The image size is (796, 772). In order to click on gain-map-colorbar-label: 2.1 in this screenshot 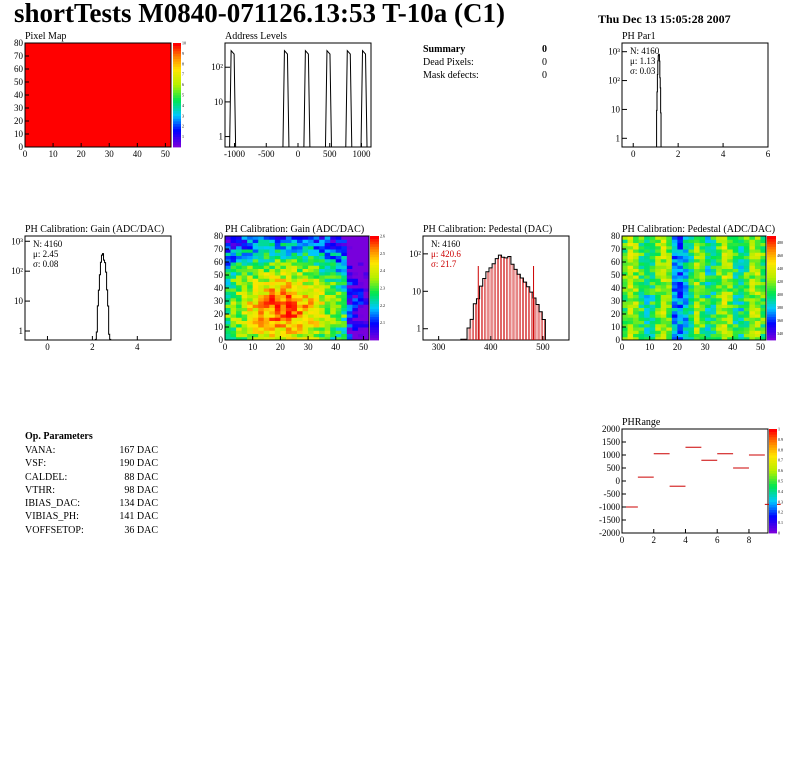, I will do `click(382, 322)`.